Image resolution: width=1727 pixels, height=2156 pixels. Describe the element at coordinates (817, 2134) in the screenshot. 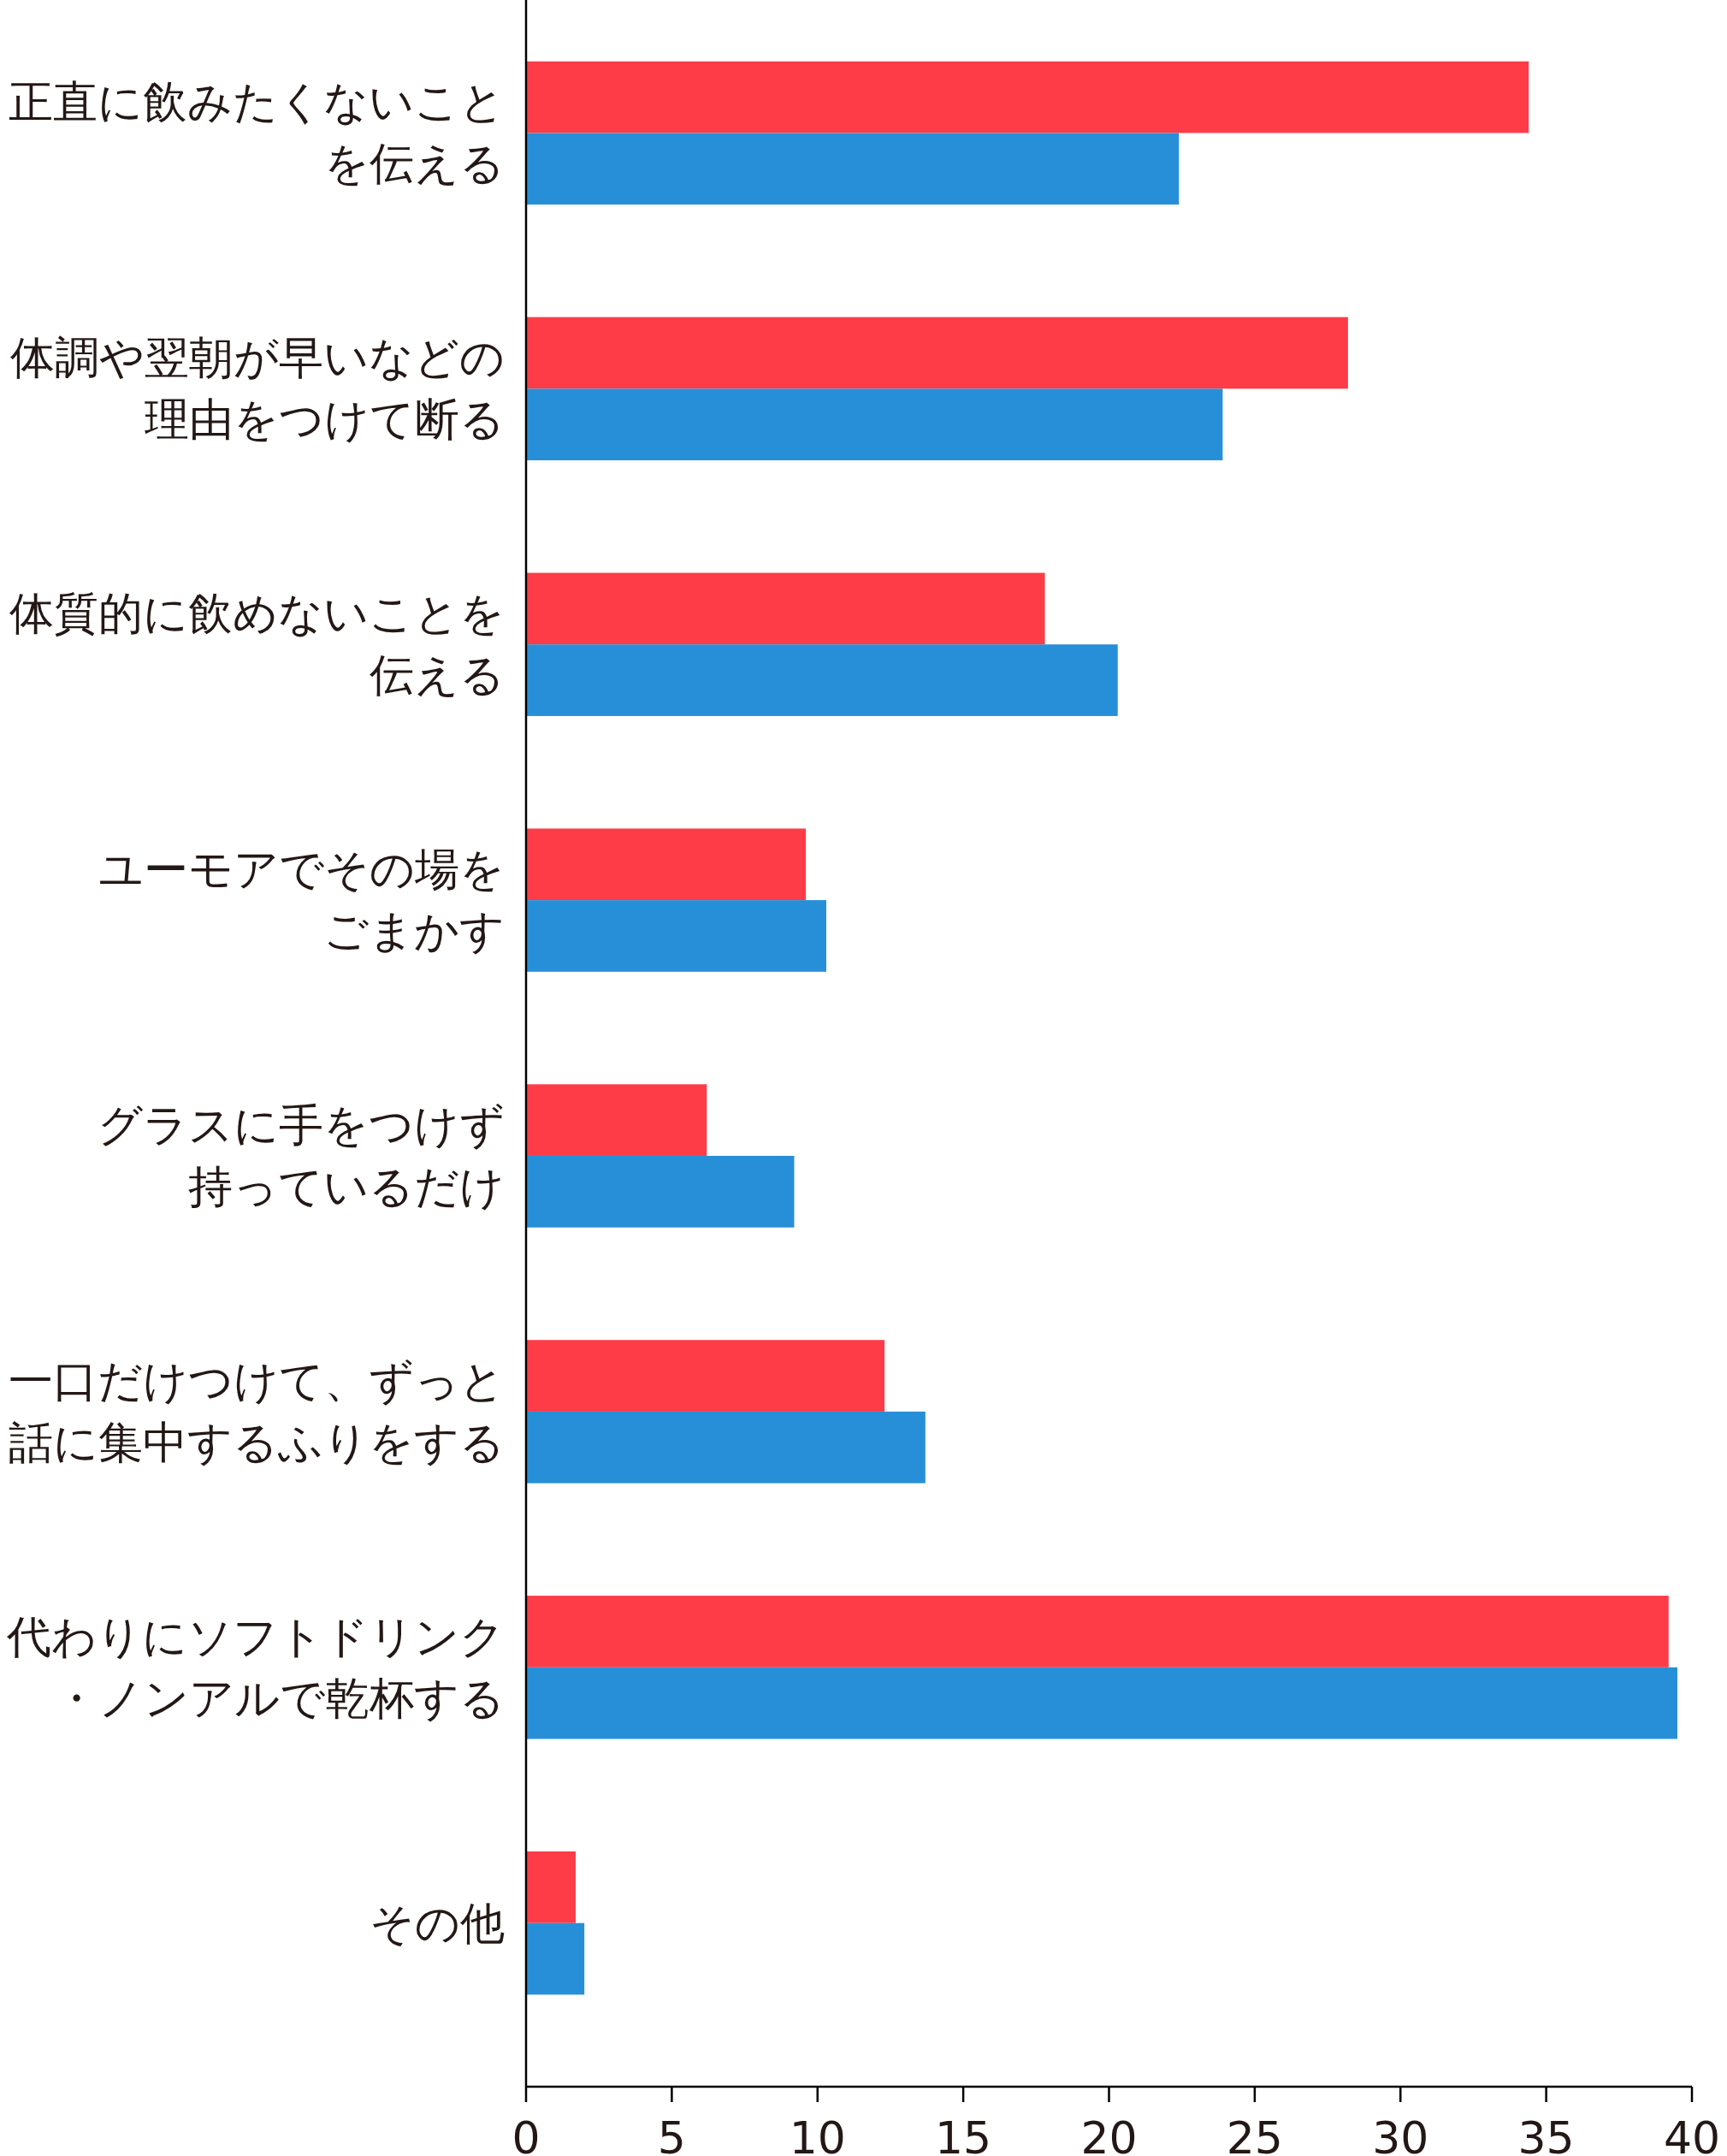

I see `x-tick-label: 10` at that location.